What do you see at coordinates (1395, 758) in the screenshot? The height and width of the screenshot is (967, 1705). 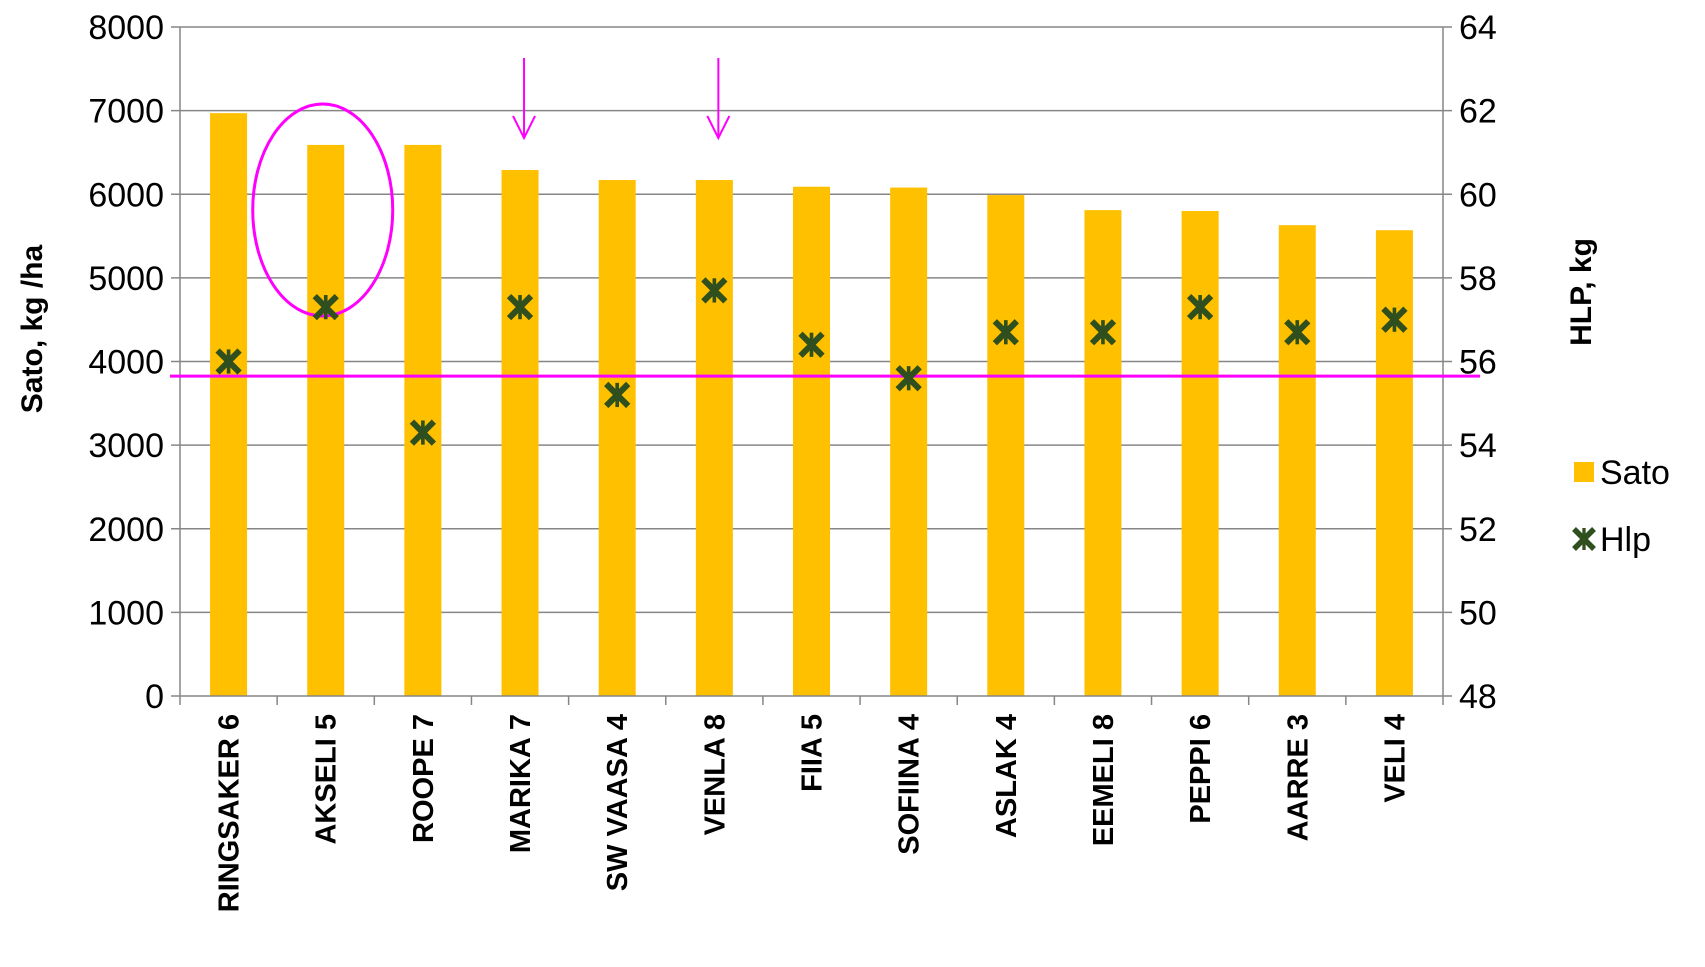 I see `category-label-veli-4: VELI 4` at bounding box center [1395, 758].